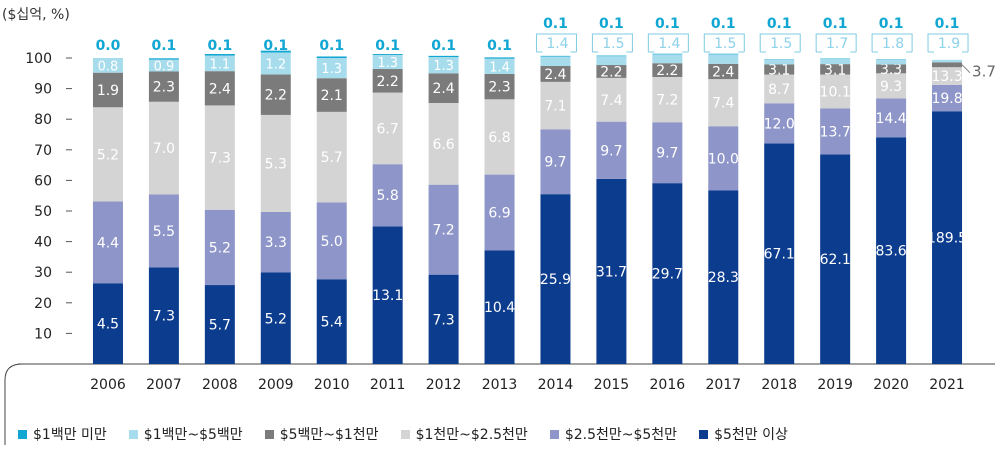 The width and height of the screenshot is (1000, 456). Describe the element at coordinates (621, 434) in the screenshot. I see `legend-label: $2.5천만~$5천만` at that location.